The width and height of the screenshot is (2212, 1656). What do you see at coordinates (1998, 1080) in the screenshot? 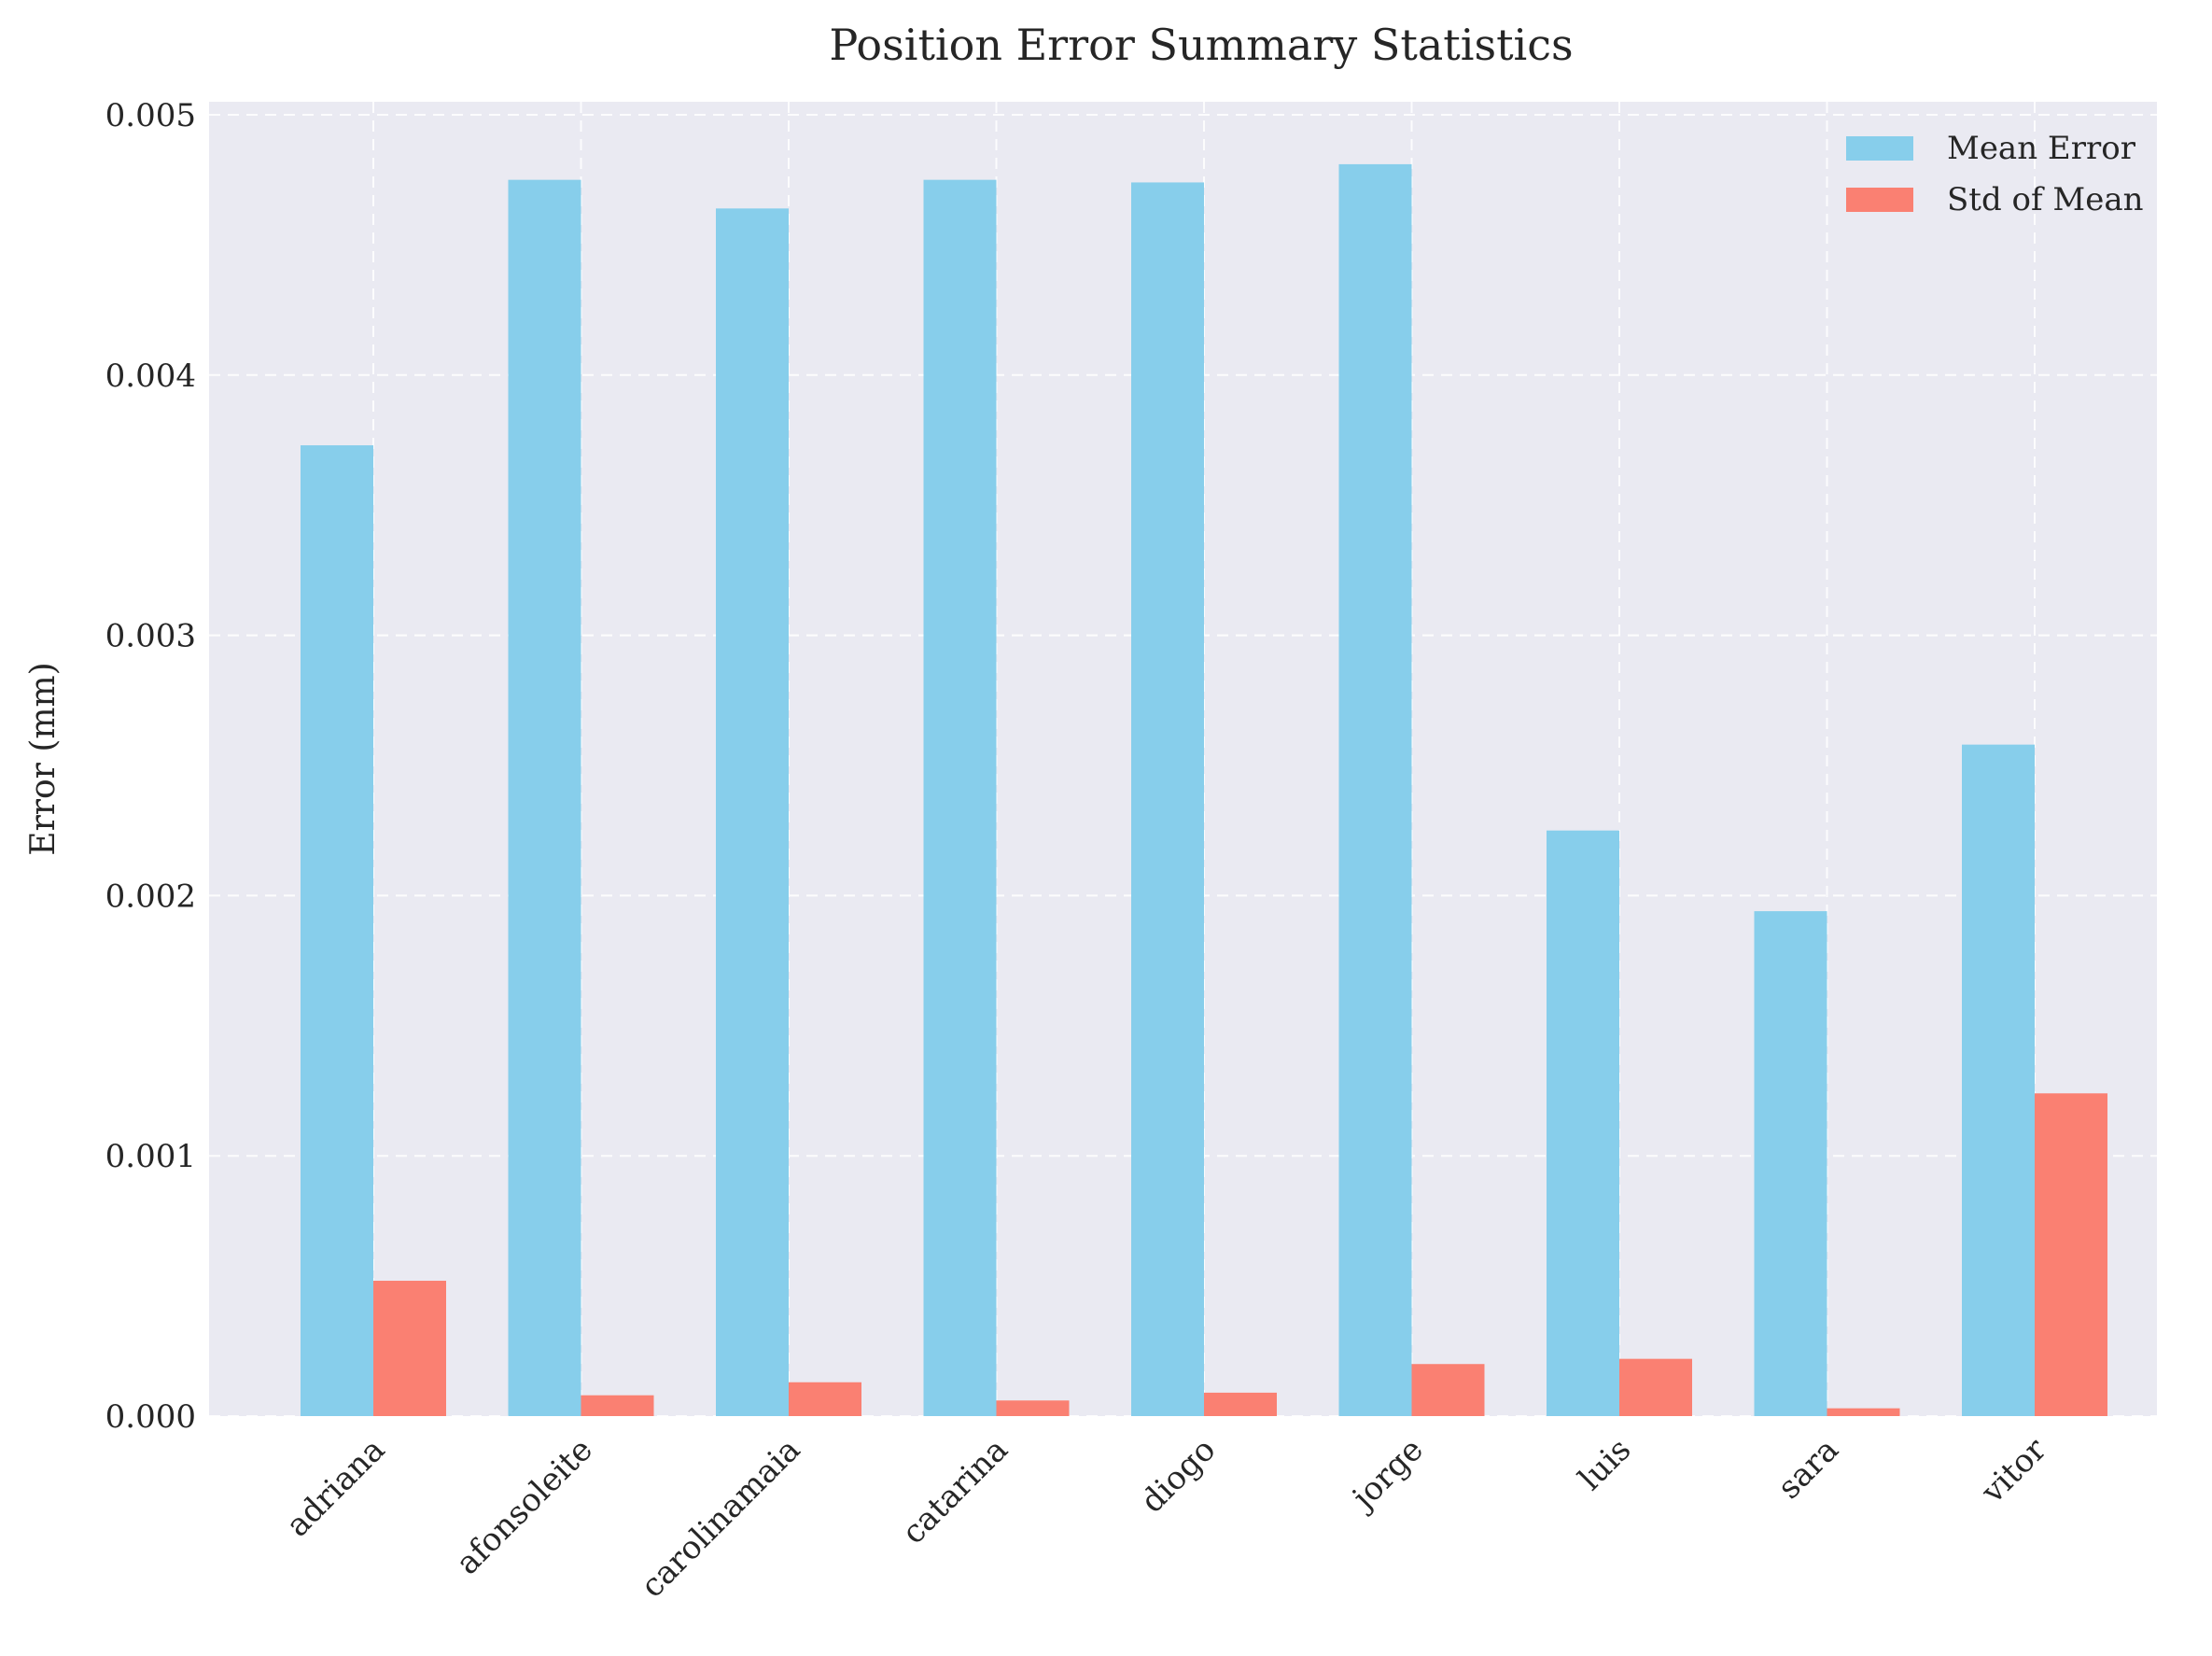
I see `mean-error-bar-vitor` at bounding box center [1998, 1080].